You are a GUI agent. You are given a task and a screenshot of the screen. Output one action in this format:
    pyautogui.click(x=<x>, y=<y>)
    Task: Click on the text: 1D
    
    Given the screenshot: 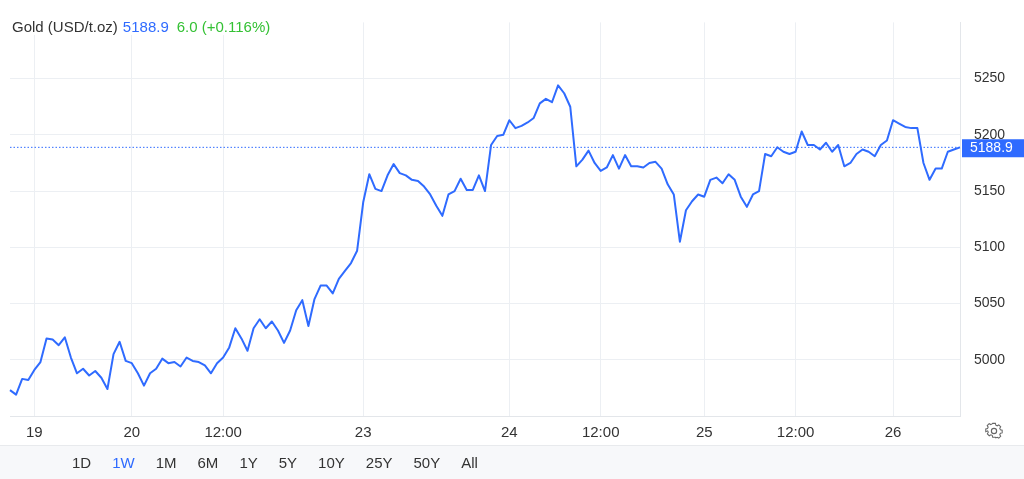 What is the action you would take?
    pyautogui.click(x=82, y=462)
    